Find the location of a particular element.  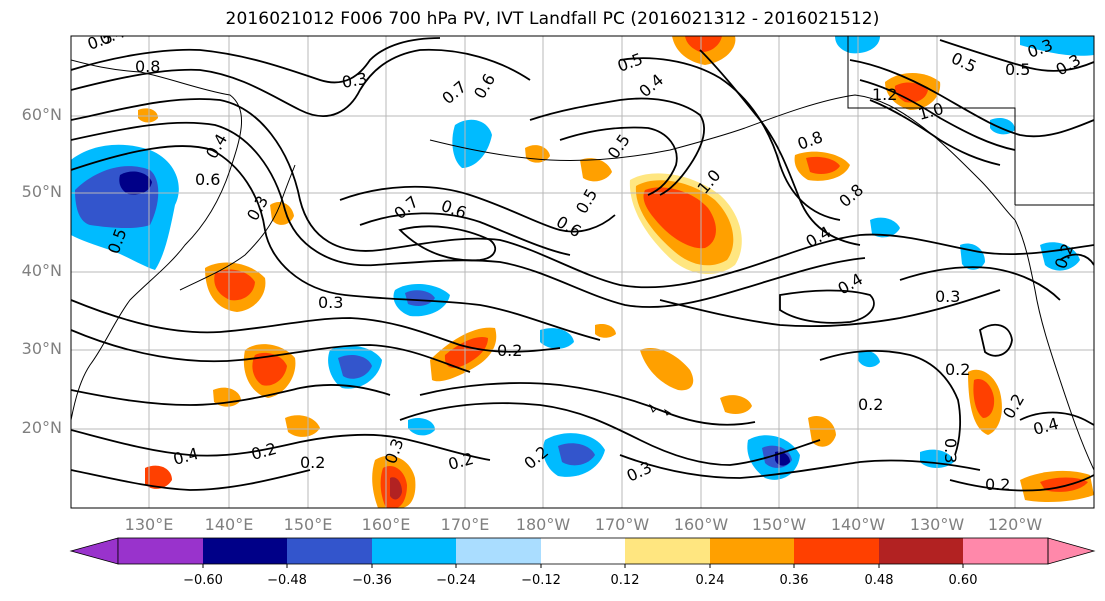

na-west-coast is located at coordinates (1054, 345).